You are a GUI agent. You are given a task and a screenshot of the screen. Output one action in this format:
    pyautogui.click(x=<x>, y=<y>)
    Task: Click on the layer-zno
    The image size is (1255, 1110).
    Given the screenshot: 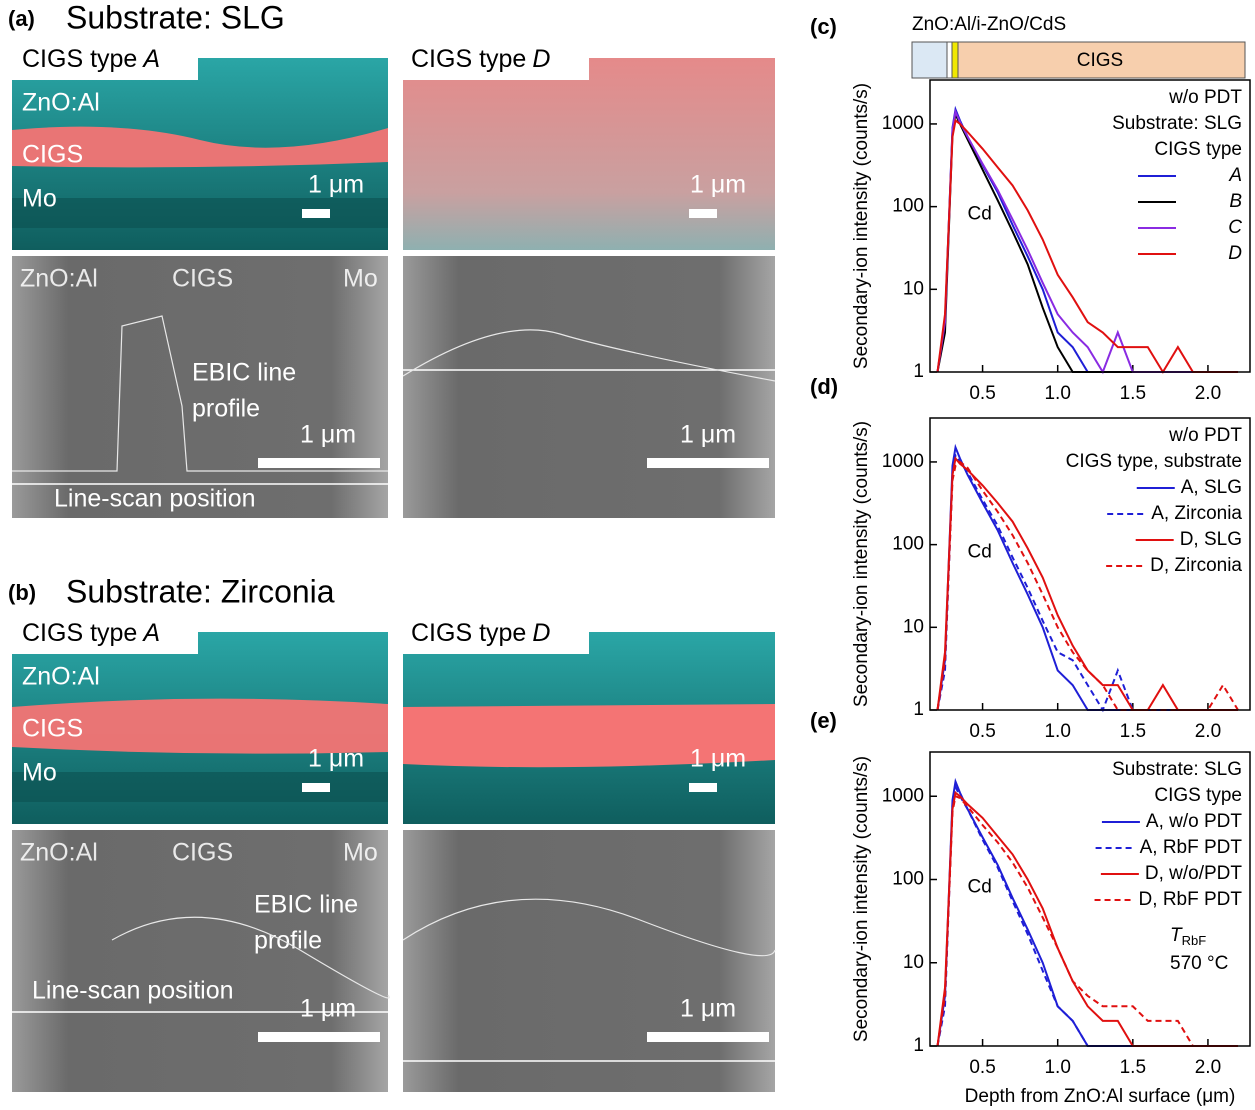 What is the action you would take?
    pyautogui.click(x=929, y=60)
    